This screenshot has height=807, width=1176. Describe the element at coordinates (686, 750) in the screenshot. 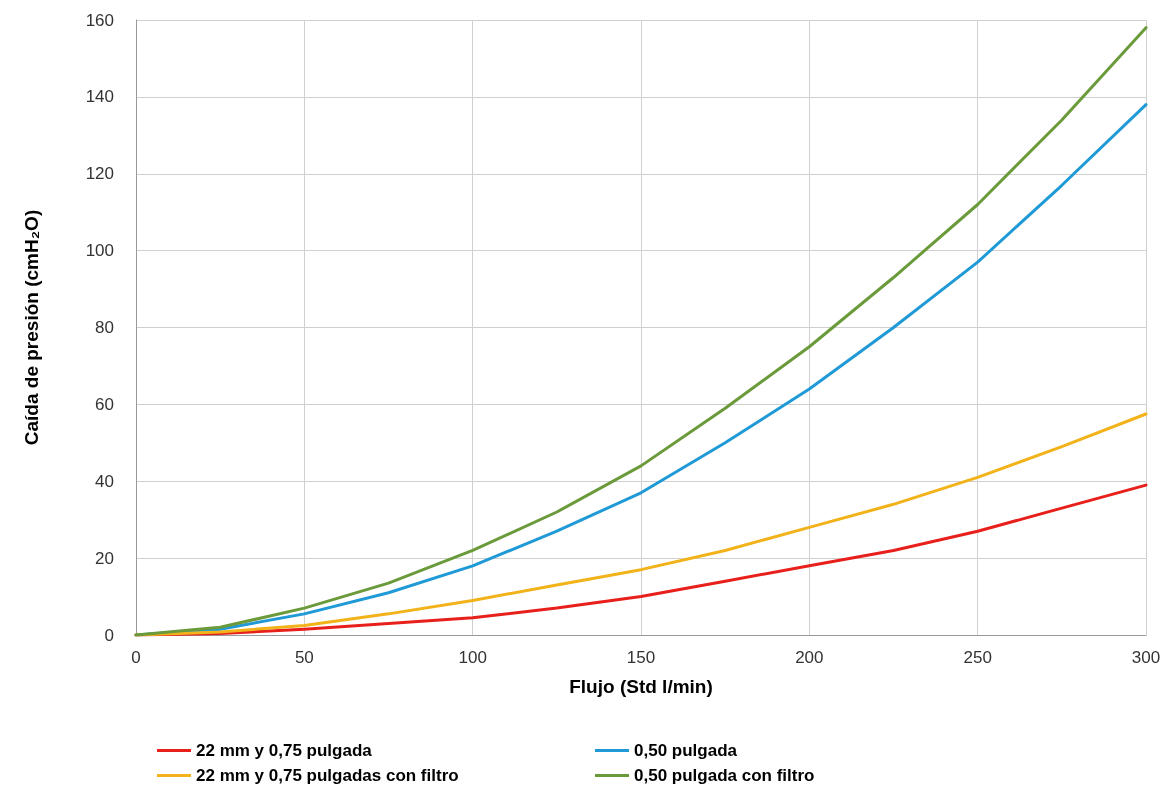

I see `legend-label: 0,50 pulgada` at that location.